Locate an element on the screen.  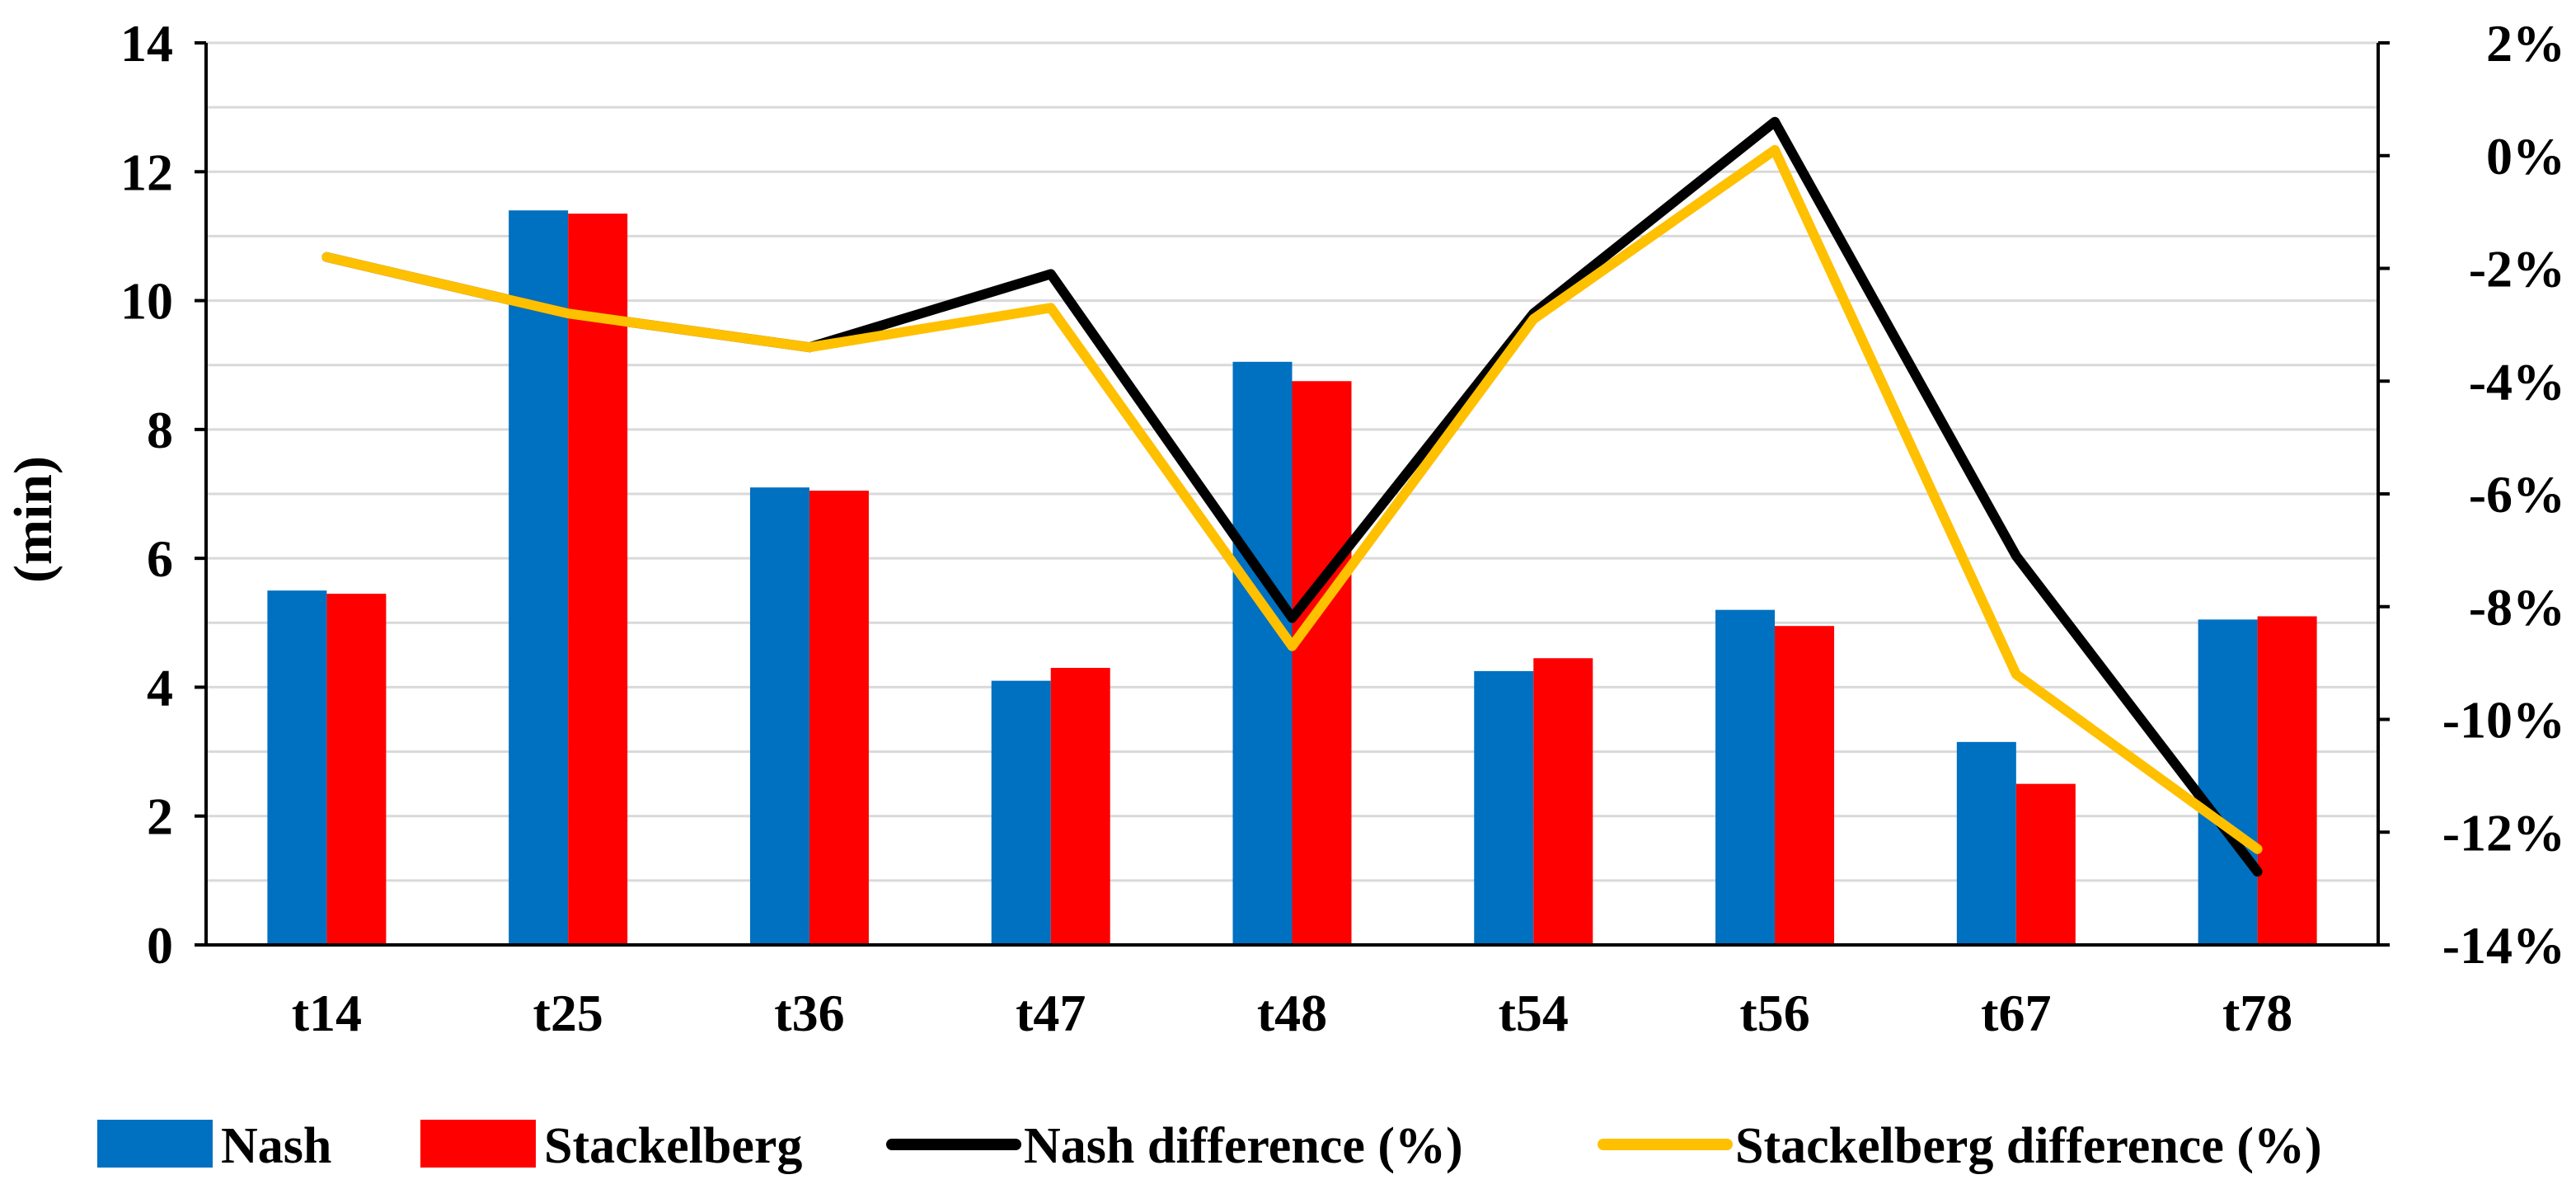
right-tick-label: -12% is located at coordinates (2504, 832).